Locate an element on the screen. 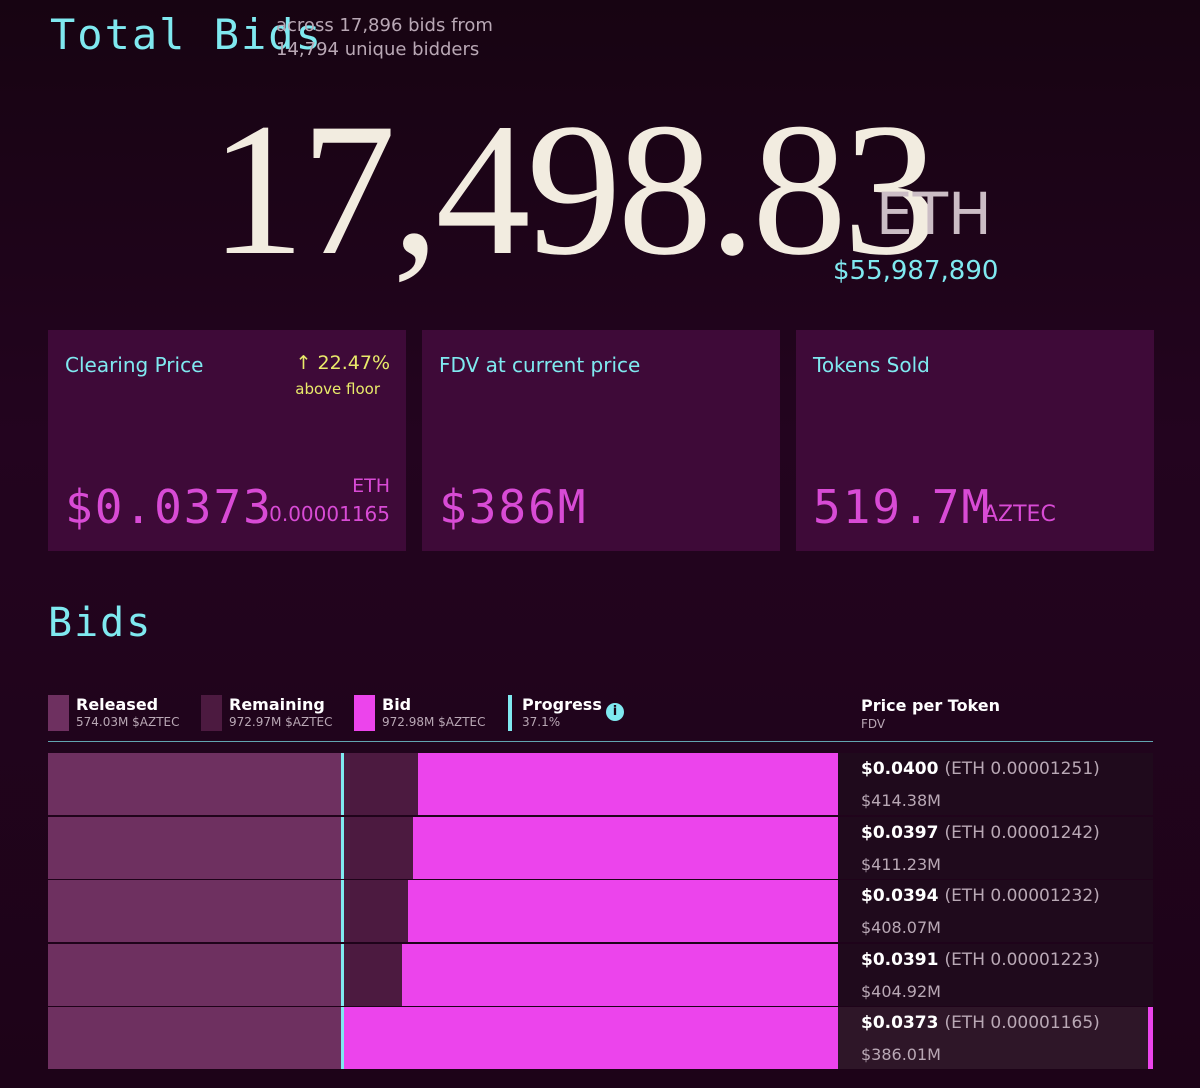 This screenshot has width=1200, height=1088. bid-row: $0.0400 (ETH 0.00001251) $414.38M is located at coordinates (600, 784).